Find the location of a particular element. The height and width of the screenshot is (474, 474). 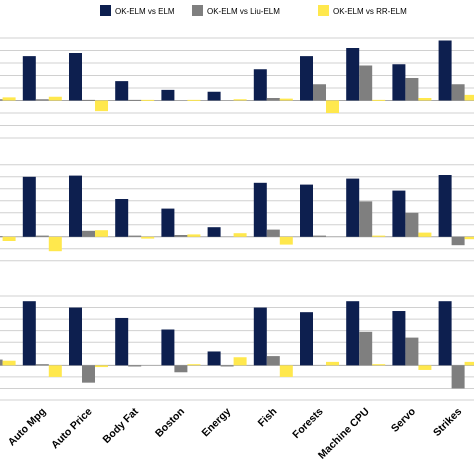

x-tick-label-boston: Boston is located at coordinates (170, 423).